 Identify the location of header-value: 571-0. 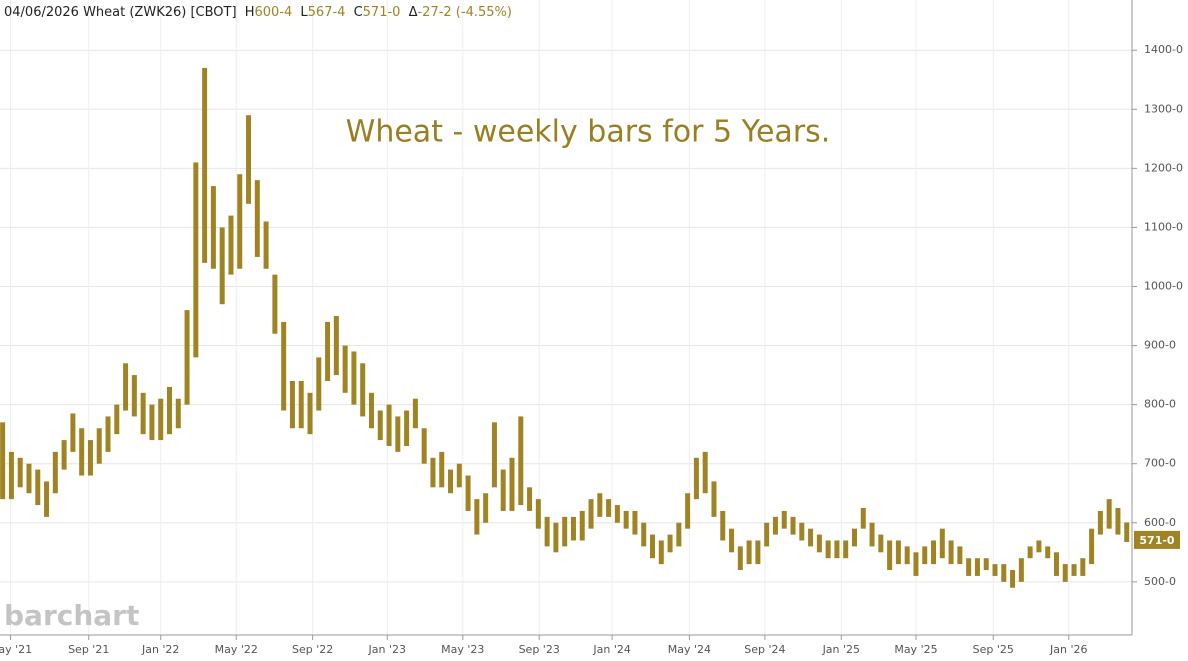
(382, 12).